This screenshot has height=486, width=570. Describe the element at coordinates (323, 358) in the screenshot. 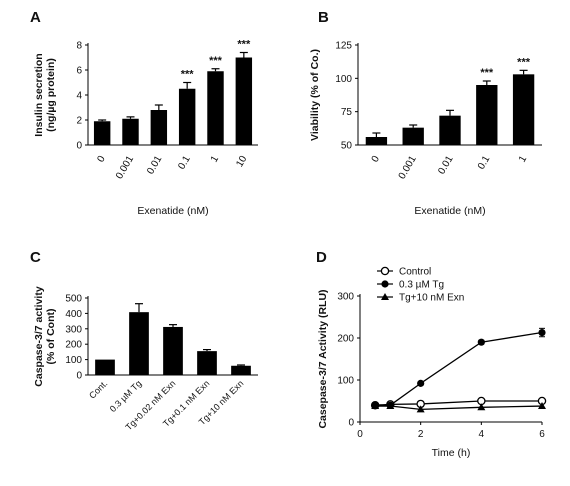

I see `panel-d-y-axis-label: Casepase-3/7 Activity (RLU)` at that location.